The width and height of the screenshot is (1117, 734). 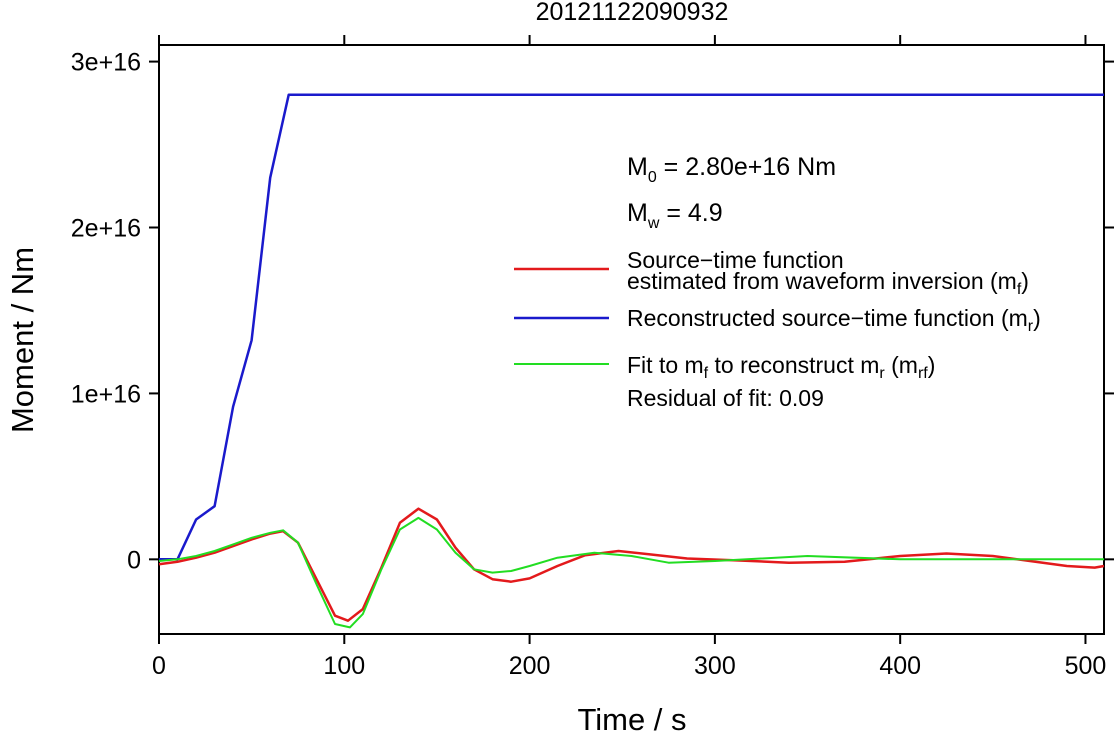 I want to click on mw-annotation: Mw = 4.9, so click(x=675, y=215).